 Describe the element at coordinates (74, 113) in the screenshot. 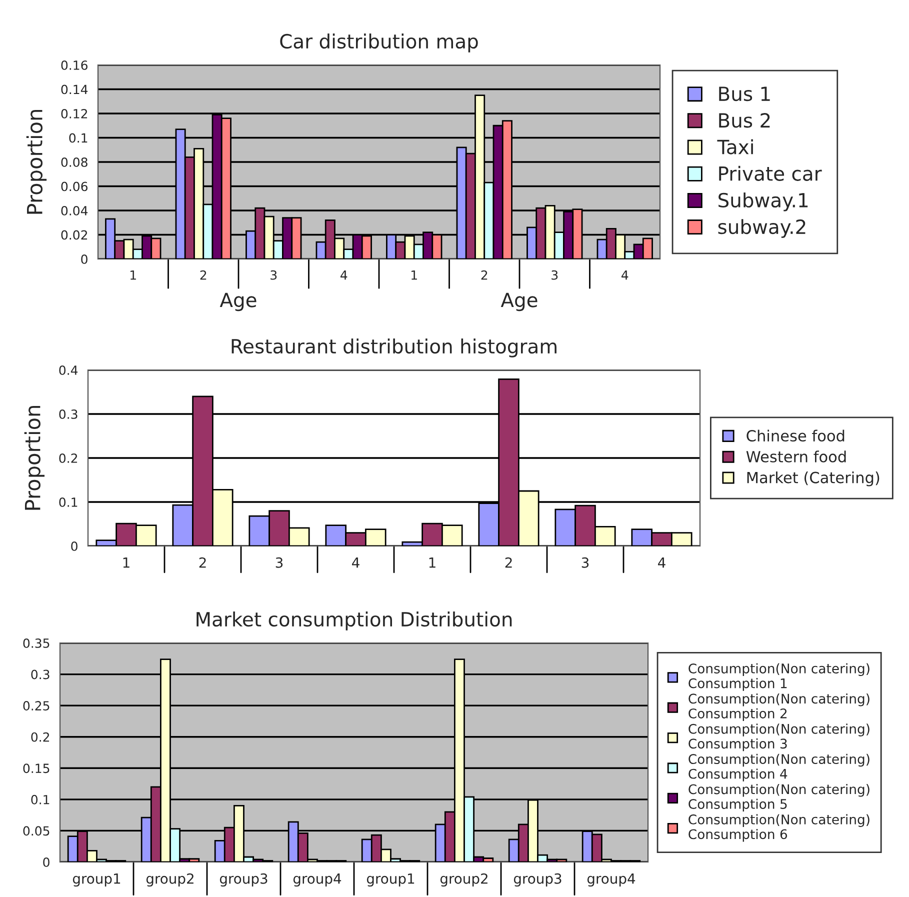

I see `y-tick-label: 0.12` at that location.